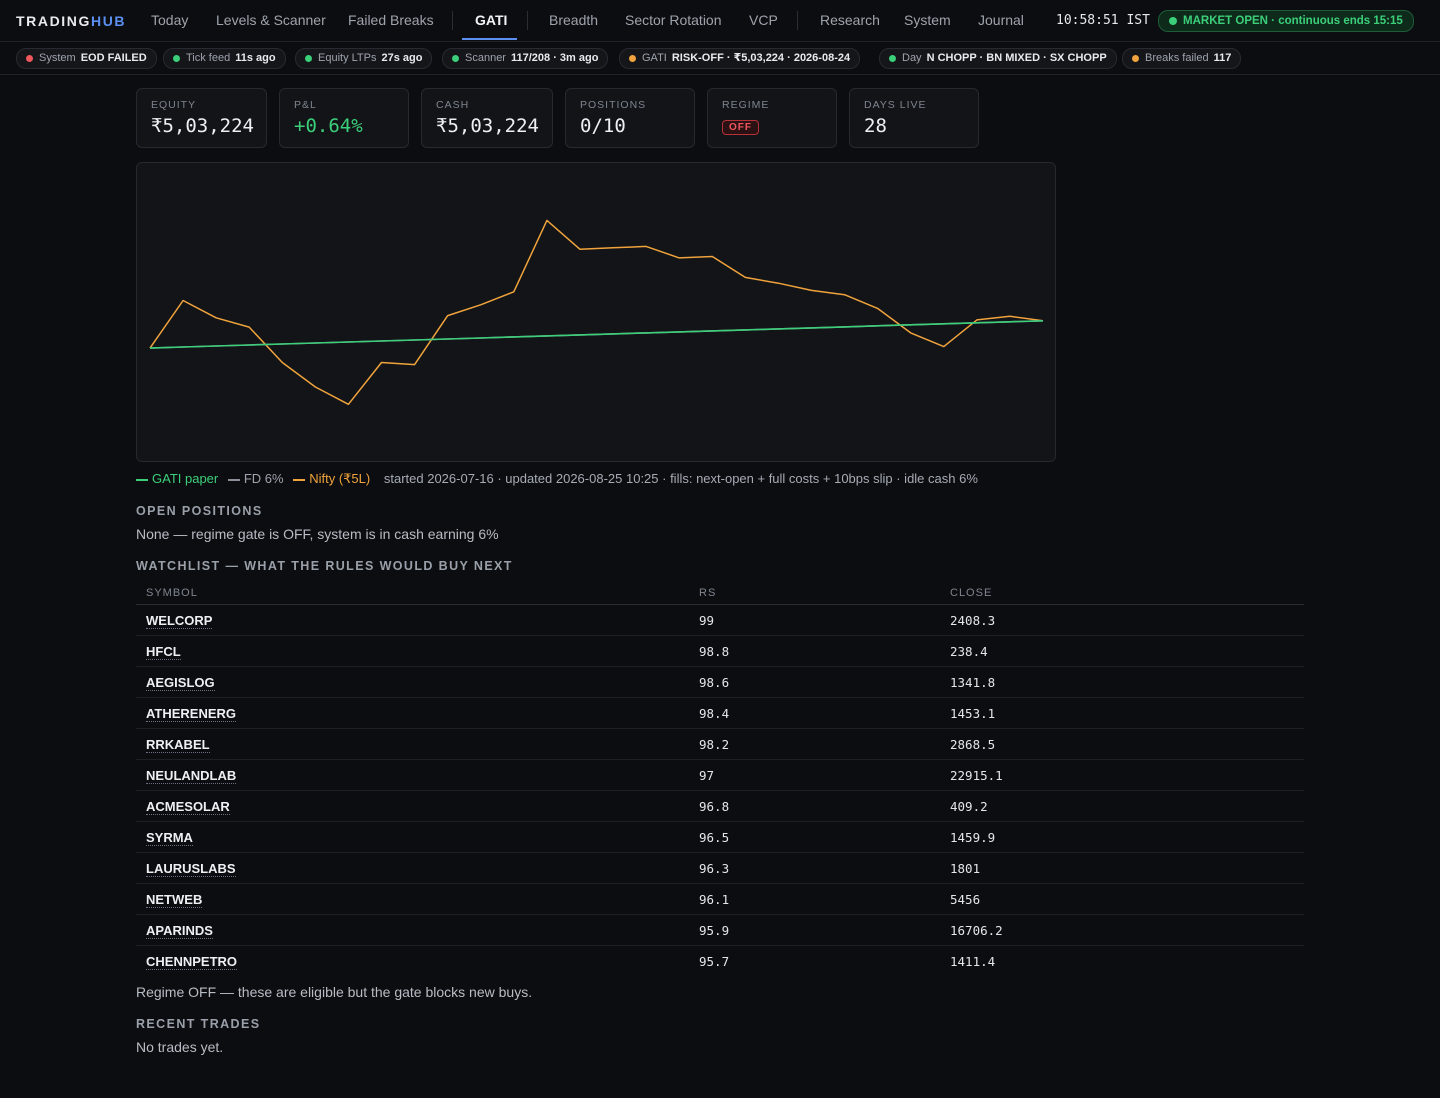 The width and height of the screenshot is (1440, 1098). I want to click on status-pill-day: Day N CHOPP · BN MIXED · SX CHOPP, so click(998, 58).